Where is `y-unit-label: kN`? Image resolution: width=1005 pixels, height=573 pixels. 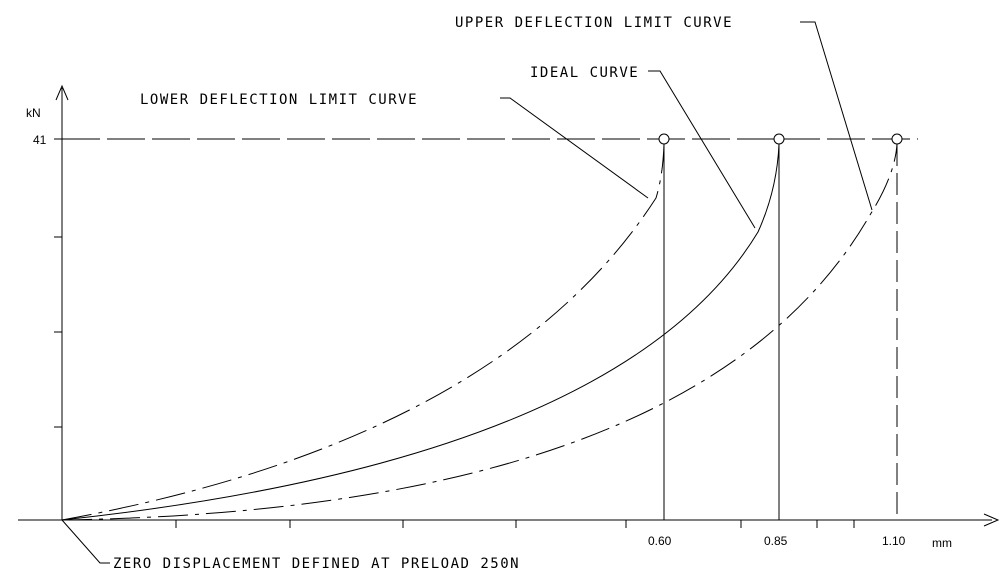
y-unit-label: kN is located at coordinates (33, 113).